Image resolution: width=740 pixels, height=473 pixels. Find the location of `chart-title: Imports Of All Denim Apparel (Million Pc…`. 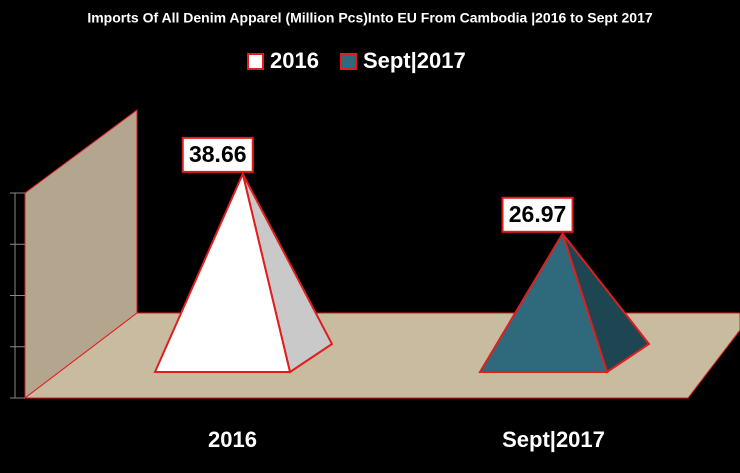

chart-title: Imports Of All Denim Apparel (Million Pc… is located at coordinates (370, 18).